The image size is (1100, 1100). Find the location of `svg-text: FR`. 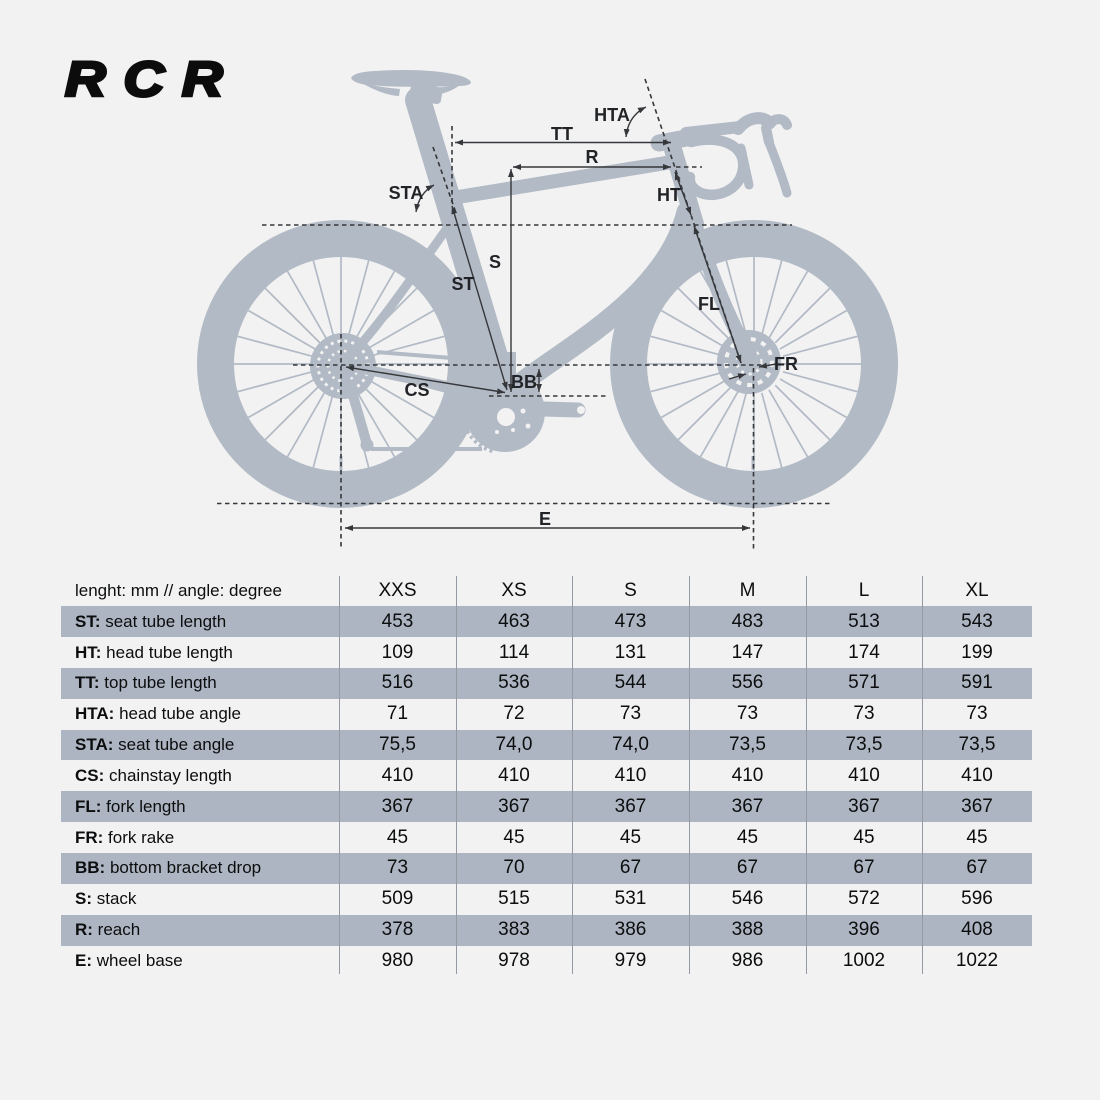

svg-text: FR is located at coordinates (786, 364).